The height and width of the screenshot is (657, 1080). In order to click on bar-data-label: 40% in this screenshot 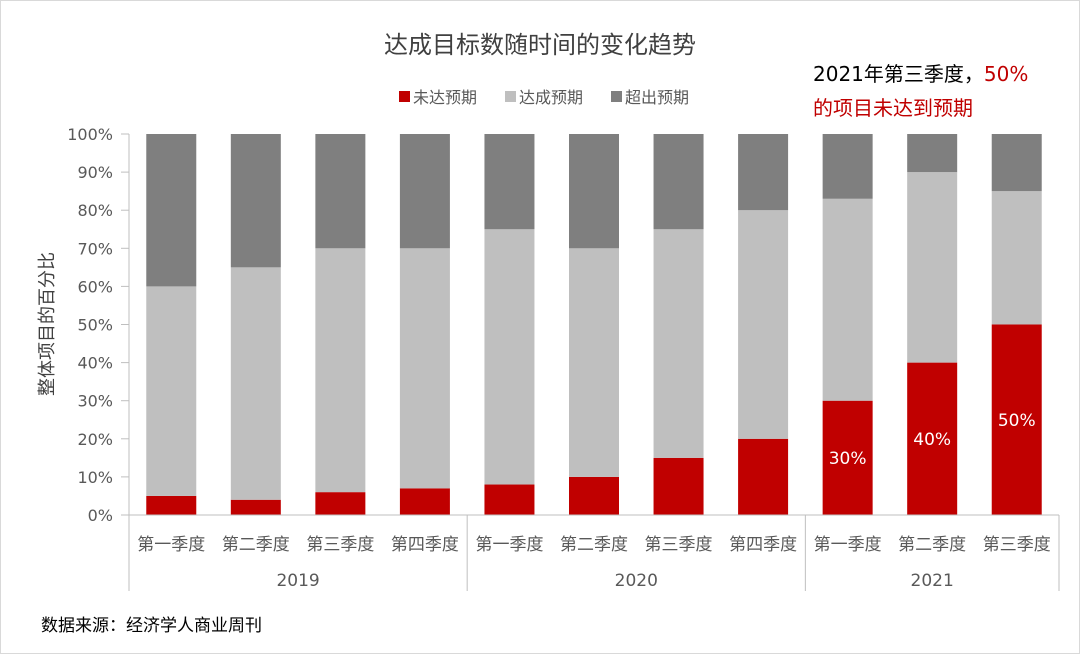, I will do `click(932, 440)`.